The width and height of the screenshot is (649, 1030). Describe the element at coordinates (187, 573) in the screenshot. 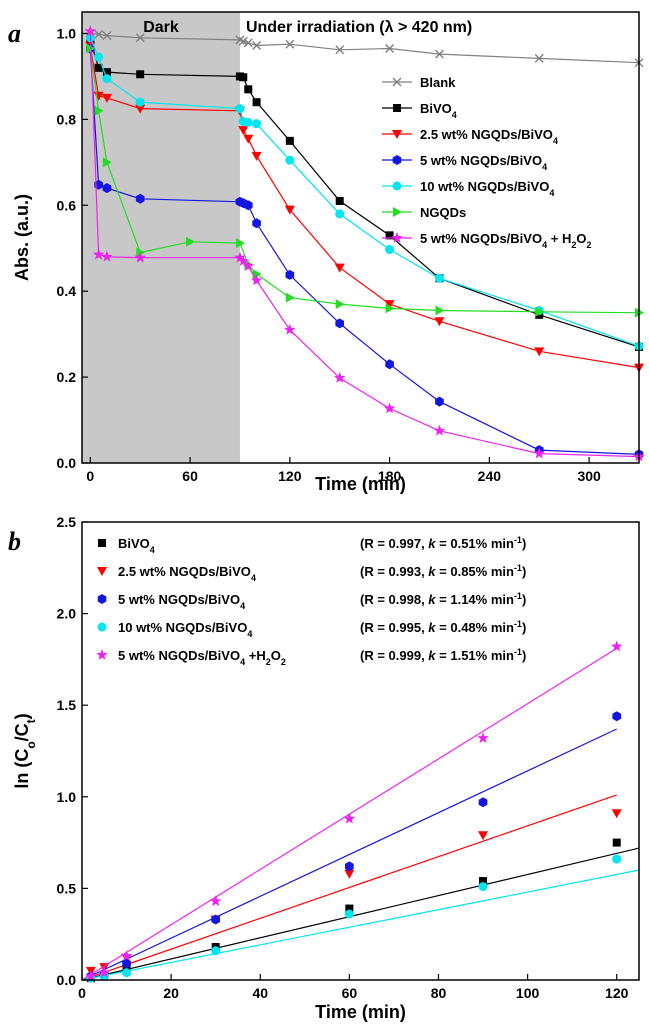

I see `legend-label-b-1: 2.5 wt% NGQDs/BiVO4` at that location.